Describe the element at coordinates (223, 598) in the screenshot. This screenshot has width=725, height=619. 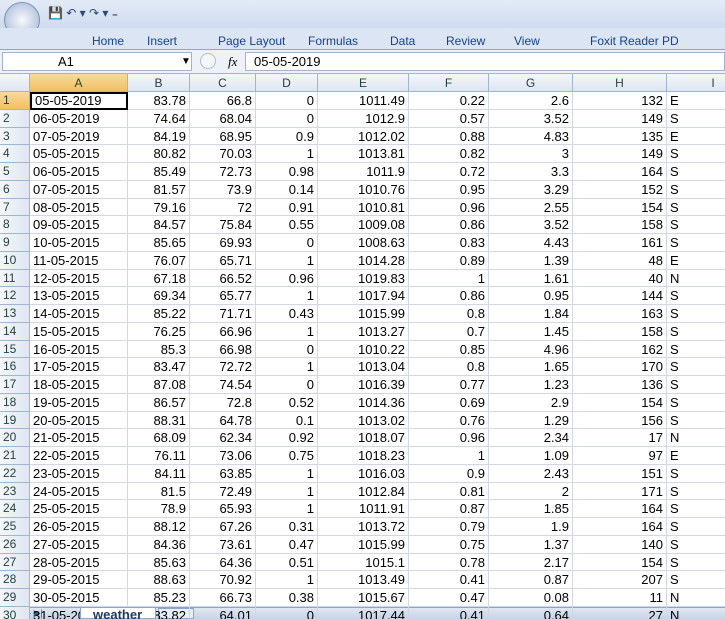
I see `cell: 66.73` at that location.